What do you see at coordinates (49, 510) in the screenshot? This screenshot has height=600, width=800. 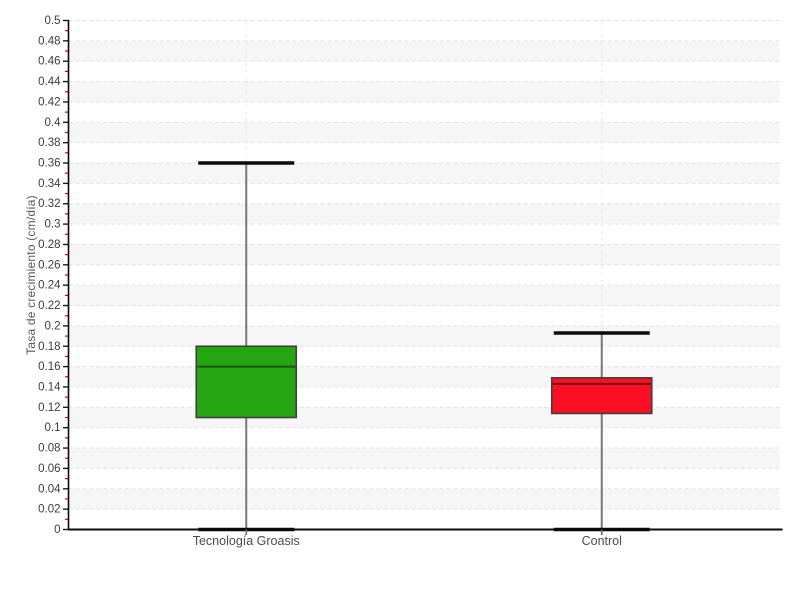 I see `y-axis-tick-label: 0.02` at bounding box center [49, 510].